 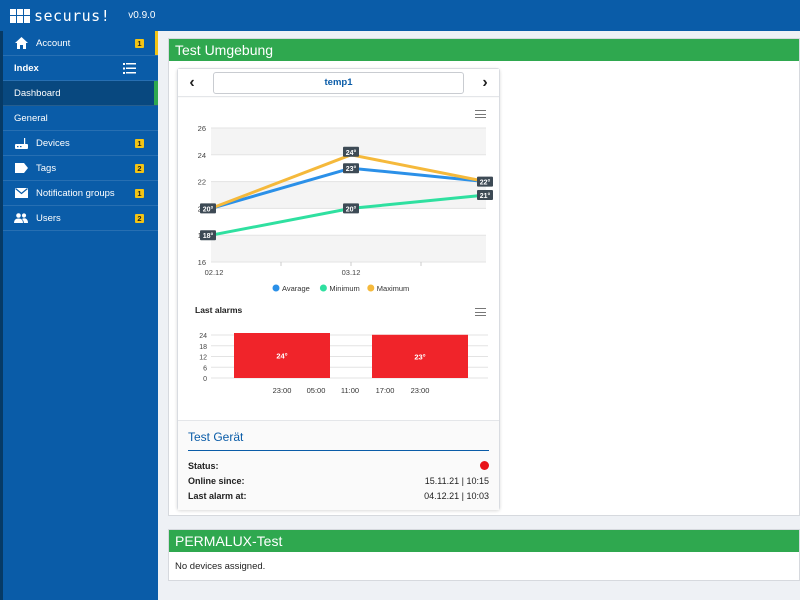 I want to click on sensor-navigator: ‹ temp1 ›, so click(x=338, y=83).